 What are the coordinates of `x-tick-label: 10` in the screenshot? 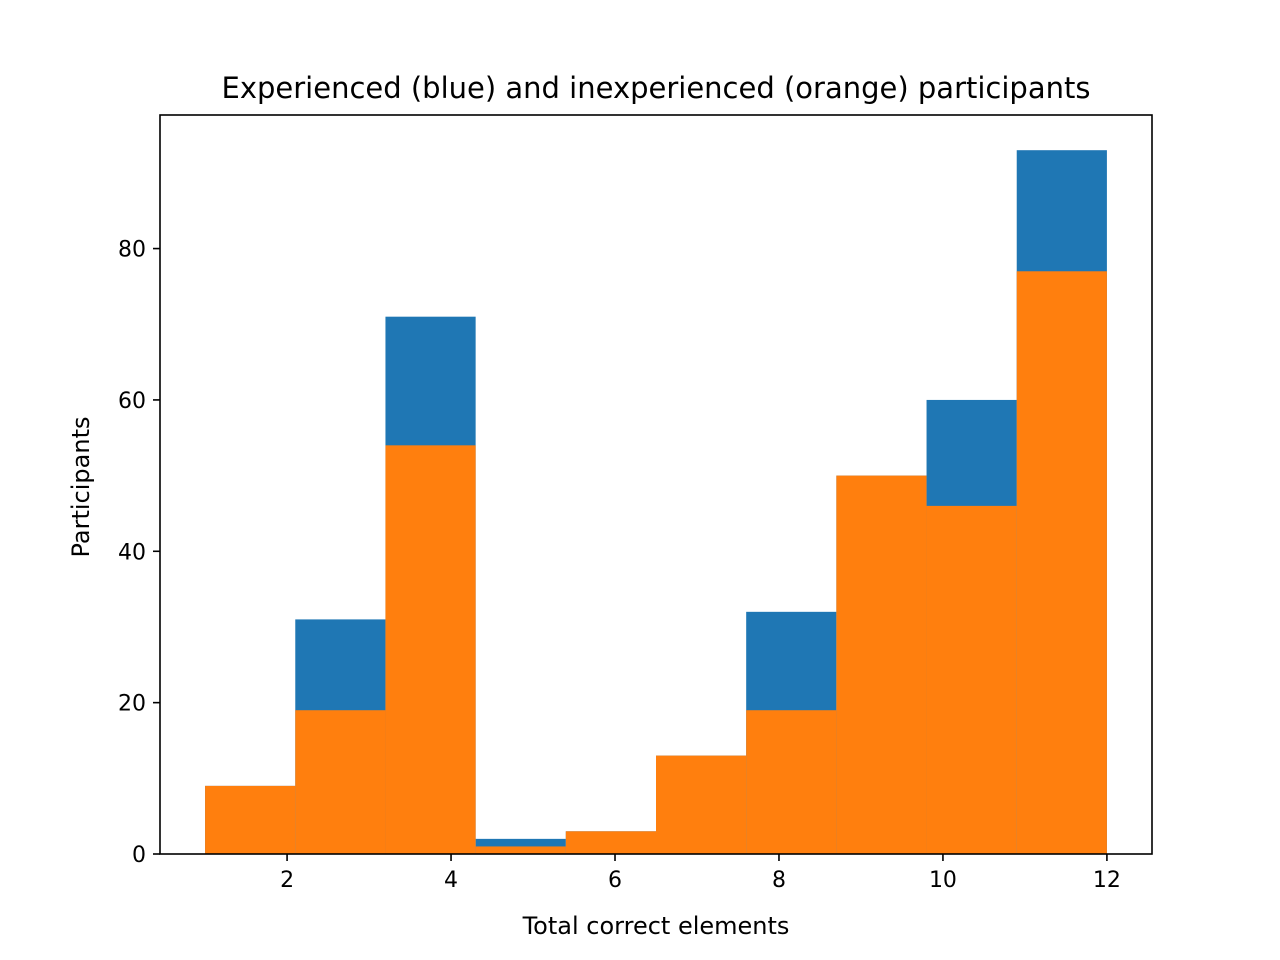 It's located at (943, 880).